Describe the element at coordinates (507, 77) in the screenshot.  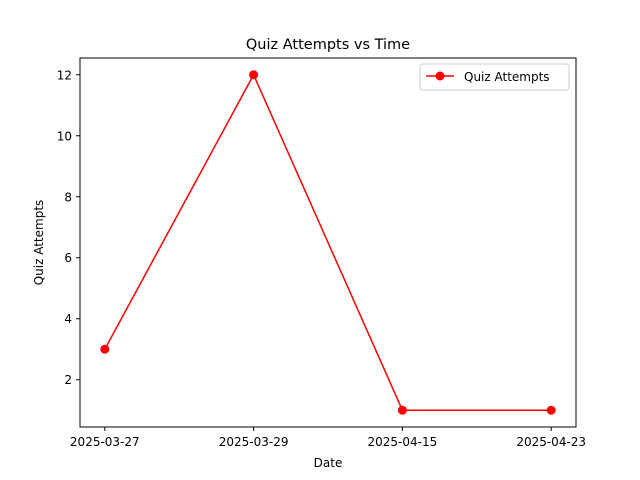
I see `legend-label: Quiz Attempts` at that location.